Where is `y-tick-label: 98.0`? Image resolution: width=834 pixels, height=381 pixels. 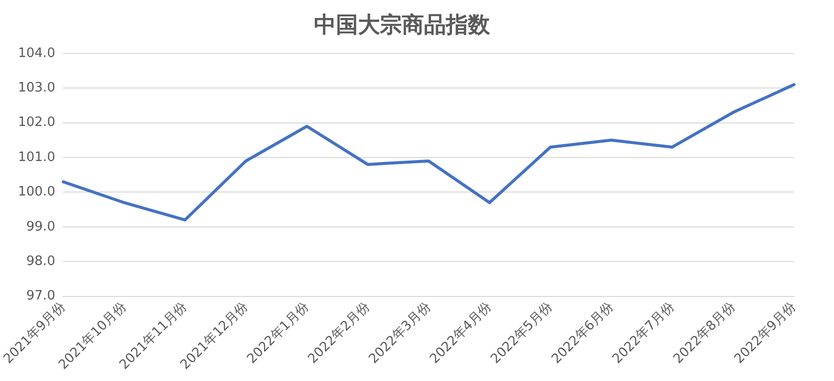 y-tick-label: 98.0 is located at coordinates (41, 261).